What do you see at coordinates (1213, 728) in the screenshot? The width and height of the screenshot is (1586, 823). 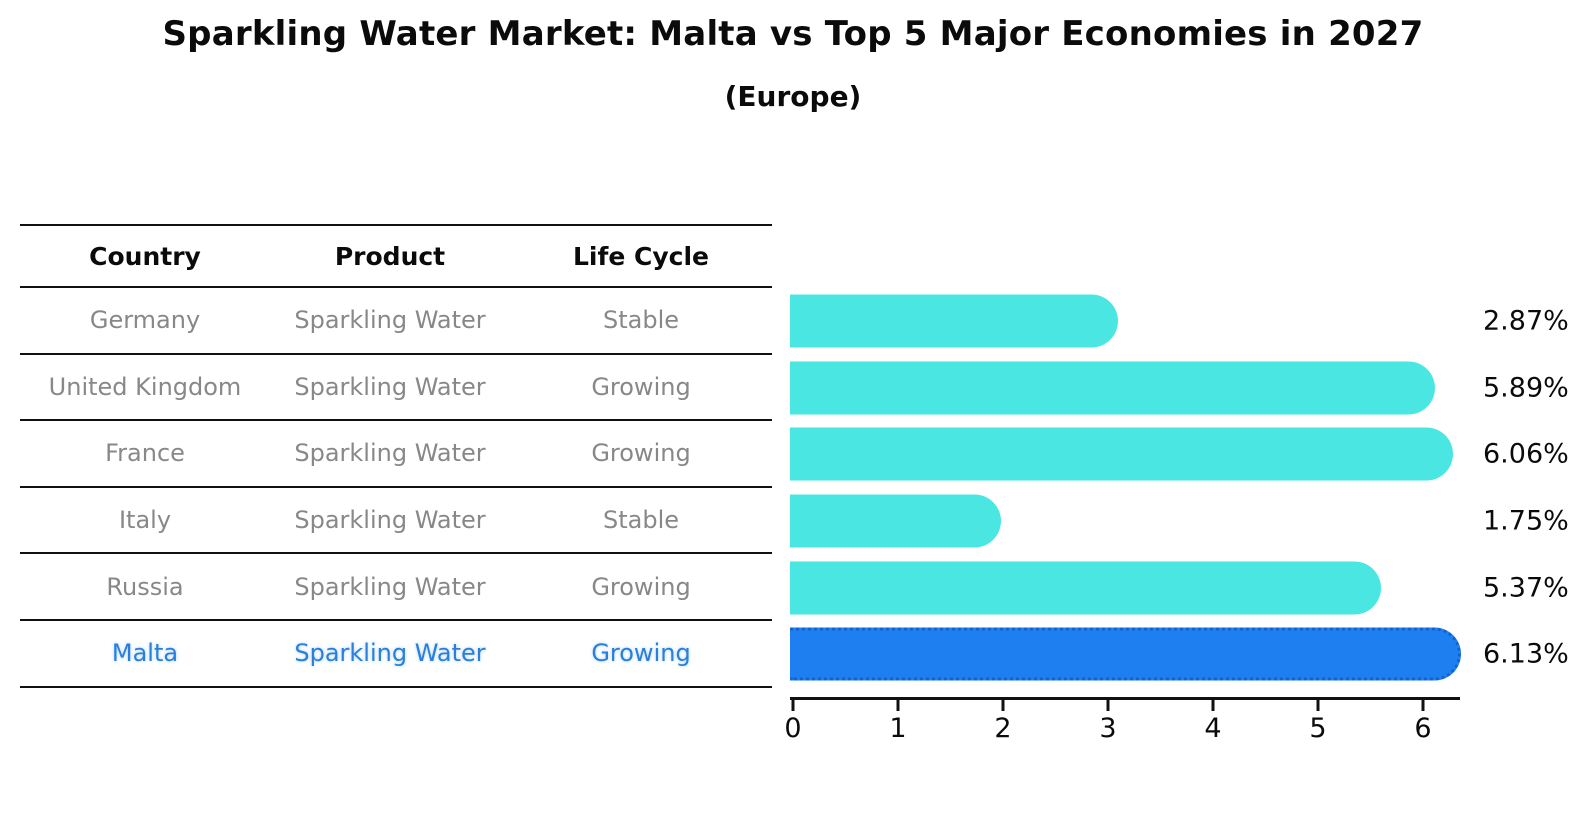 I see `x-tick-label-4: 4` at bounding box center [1213, 728].